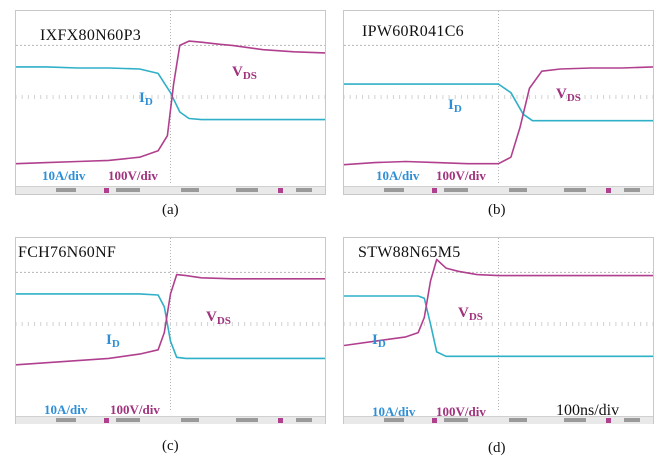  I want to click on vds-label-a: VDS, so click(244, 73).